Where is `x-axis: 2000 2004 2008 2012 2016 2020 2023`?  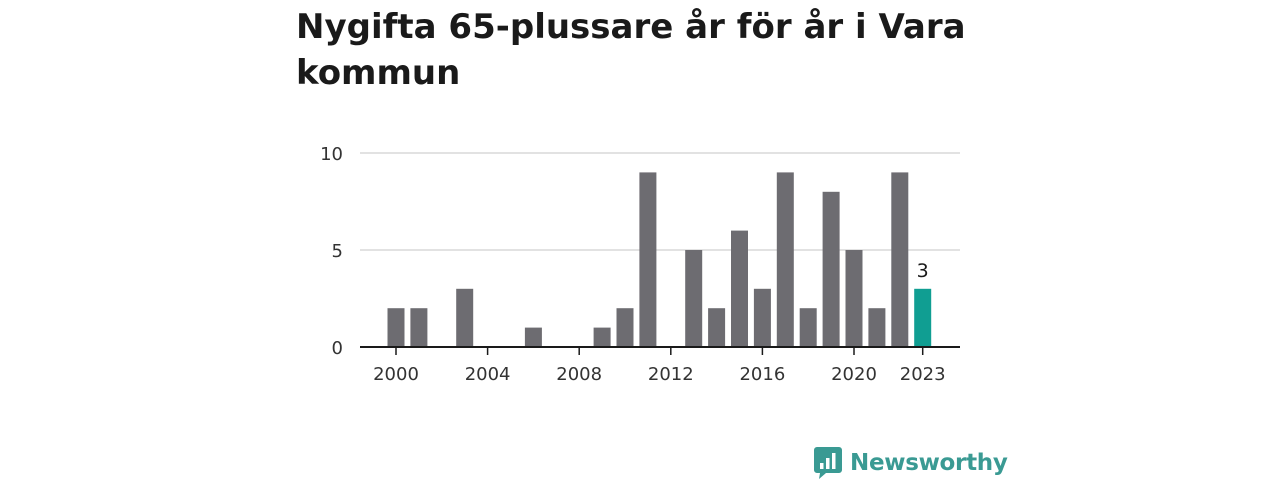
x-axis: 2000 2004 2008 2012 2016 2020 2023 is located at coordinates (660, 365).